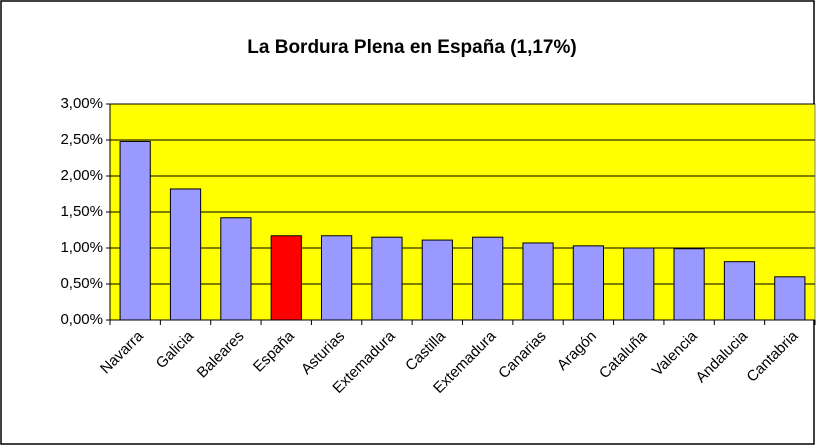 The image size is (816, 446). Describe the element at coordinates (81, 247) in the screenshot. I see `y-tick-label: 1,00%` at that location.